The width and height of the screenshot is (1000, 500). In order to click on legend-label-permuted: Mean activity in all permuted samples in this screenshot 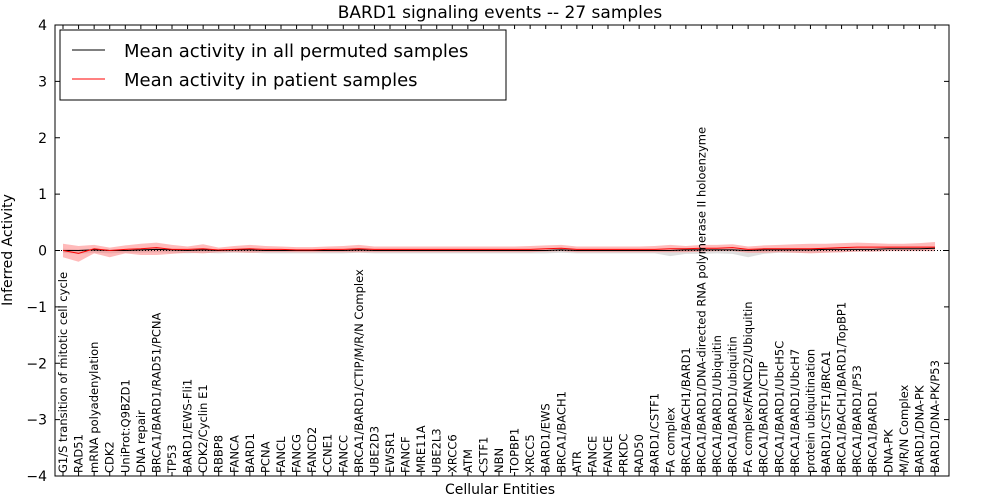, I will do `click(296, 51)`.